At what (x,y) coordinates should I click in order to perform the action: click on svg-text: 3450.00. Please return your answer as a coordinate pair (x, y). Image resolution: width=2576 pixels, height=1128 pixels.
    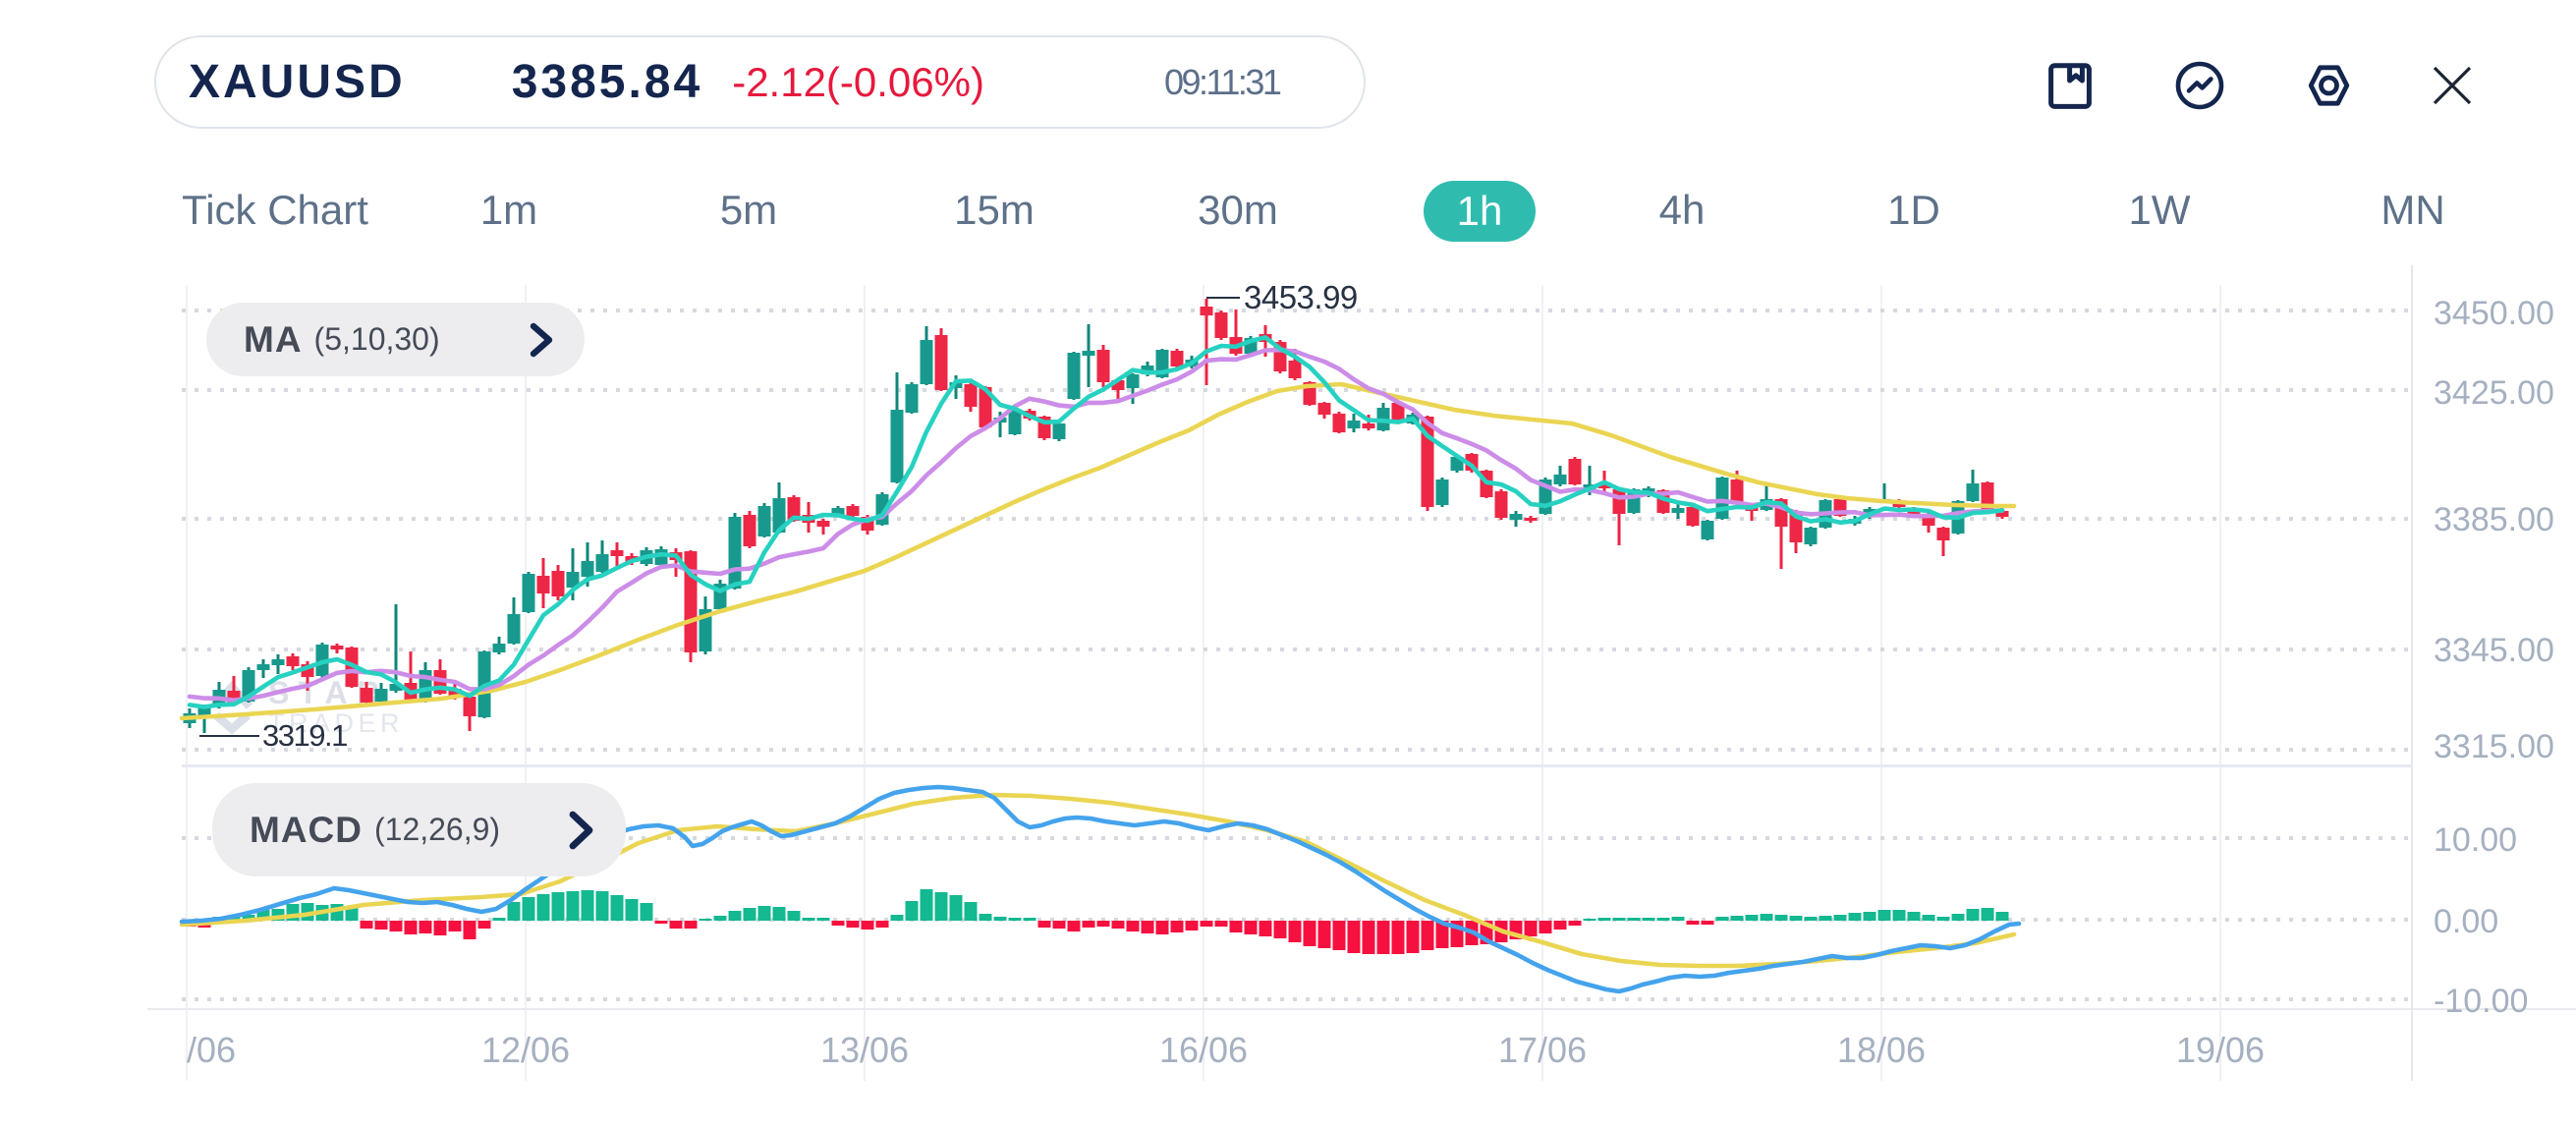
    Looking at the image, I should click on (2494, 313).